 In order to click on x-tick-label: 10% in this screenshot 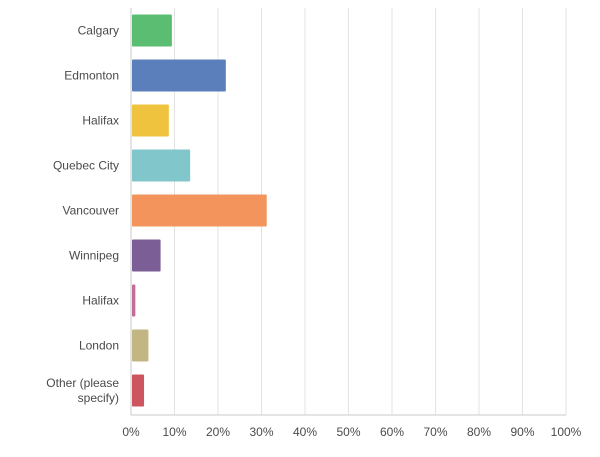, I will do `click(174, 432)`.